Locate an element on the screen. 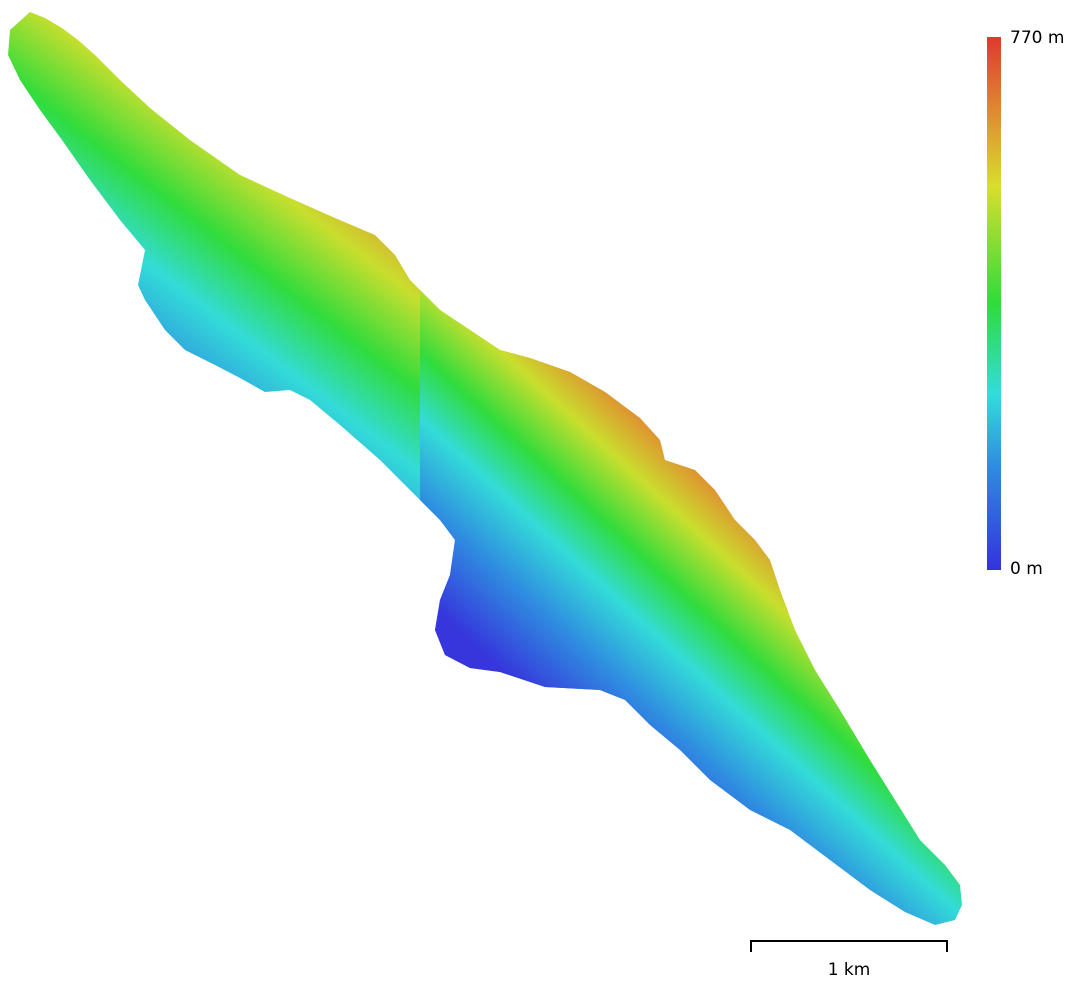 Image resolution: width=1079 pixels, height=986 pixels. legend-min-label: 0 m is located at coordinates (1026, 569).